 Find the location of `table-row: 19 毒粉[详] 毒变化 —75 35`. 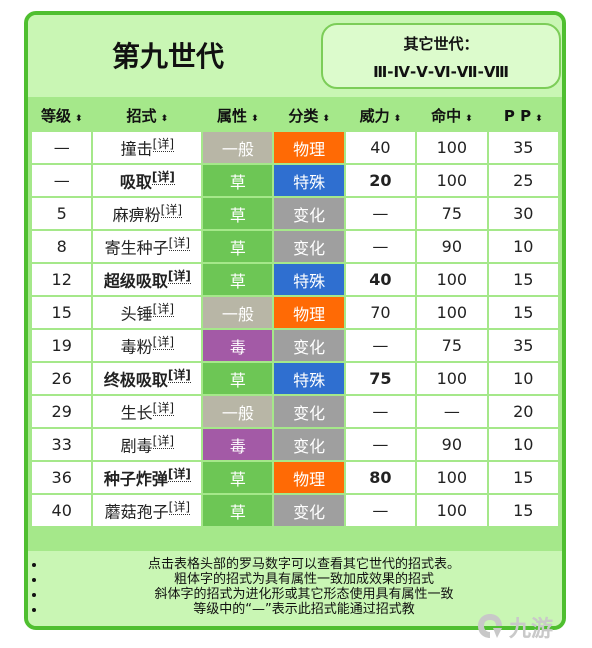

table-row: 19 毒粉[详] 毒变化 —75 35 is located at coordinates (295, 345).